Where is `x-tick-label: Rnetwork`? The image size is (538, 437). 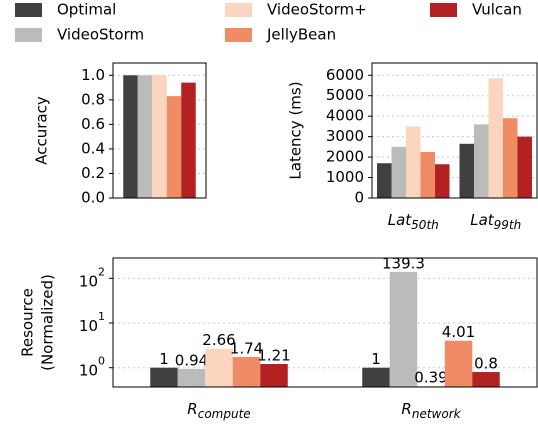 x-tick-label: Rnetwork is located at coordinates (431, 410).